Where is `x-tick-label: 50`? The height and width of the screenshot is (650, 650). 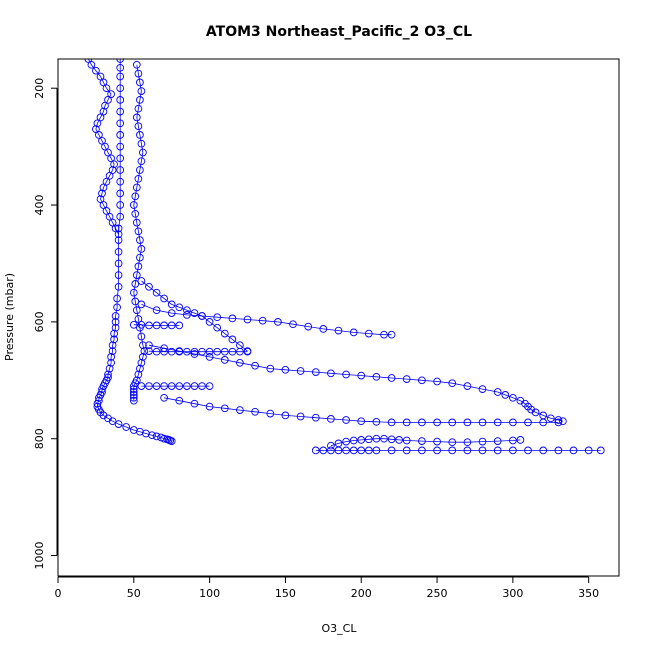 x-tick-label: 50 is located at coordinates (134, 593).